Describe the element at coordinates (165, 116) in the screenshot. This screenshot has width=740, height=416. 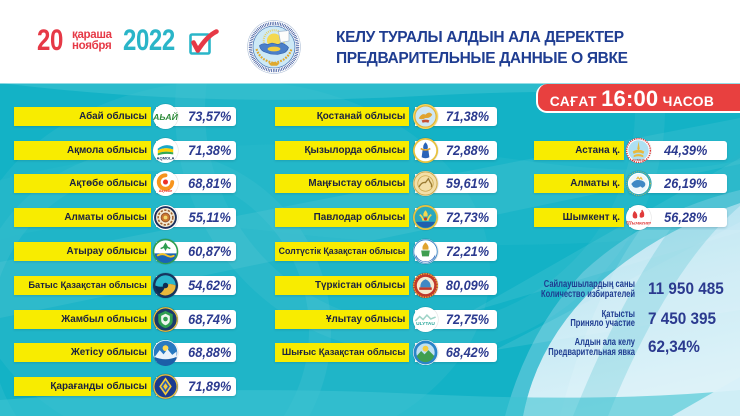
I see `svg-text: АЬАЙ` at that location.